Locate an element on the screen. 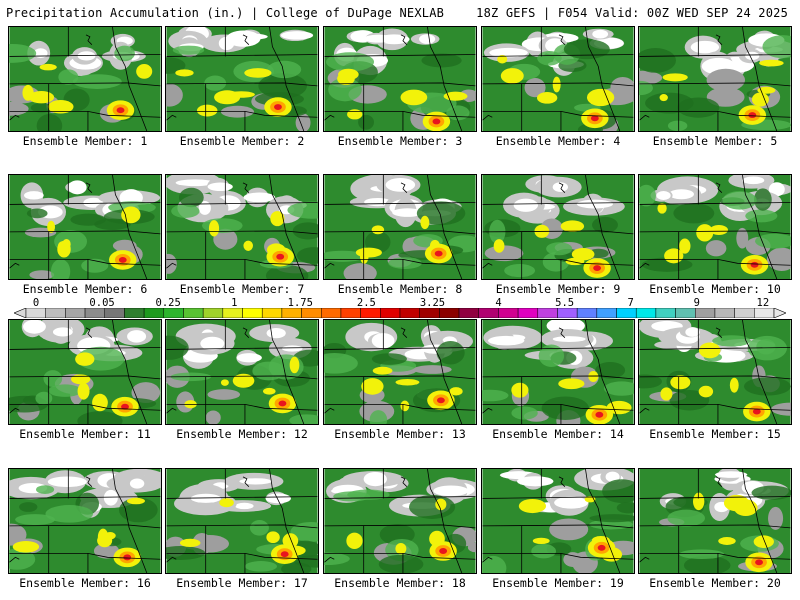 Image resolution: width=800 pixels, height=600 pixels. ensemble-member-label-3: Ensemble Member: 3 is located at coordinates (400, 141).